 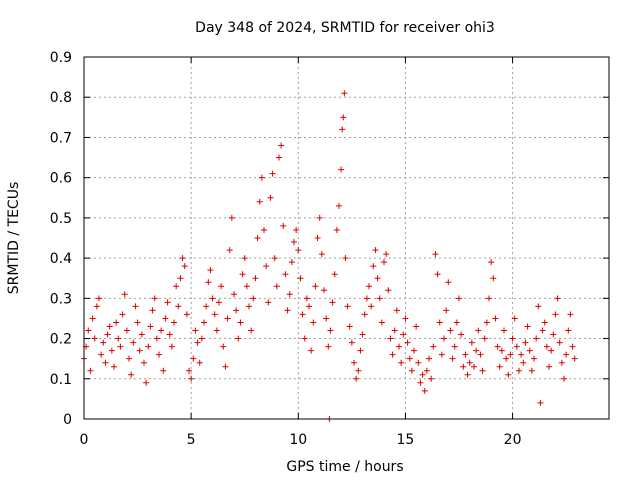 What do you see at coordinates (61, 98) in the screenshot?
I see `y-tick-label: 0.8` at bounding box center [61, 98].